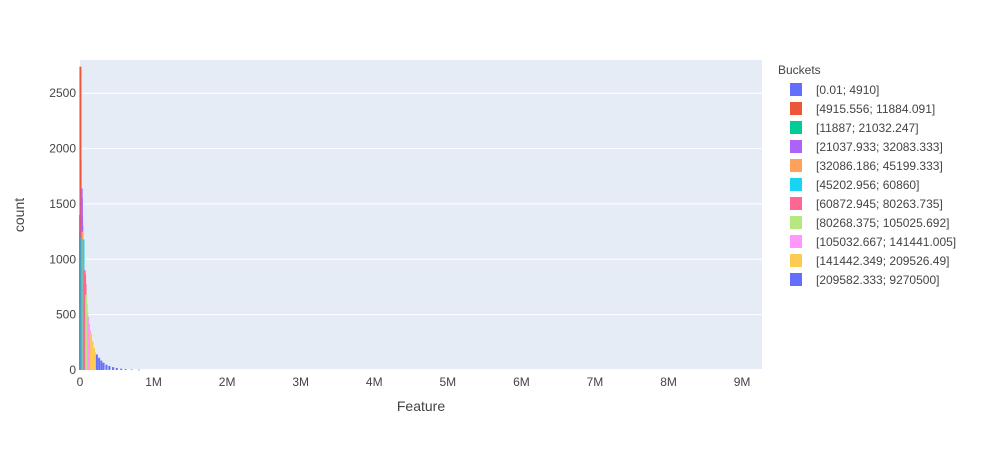 Image resolution: width=1000 pixels, height=455 pixels. Describe the element at coordinates (799, 70) in the screenshot. I see `legend-title: Buckets` at that location.